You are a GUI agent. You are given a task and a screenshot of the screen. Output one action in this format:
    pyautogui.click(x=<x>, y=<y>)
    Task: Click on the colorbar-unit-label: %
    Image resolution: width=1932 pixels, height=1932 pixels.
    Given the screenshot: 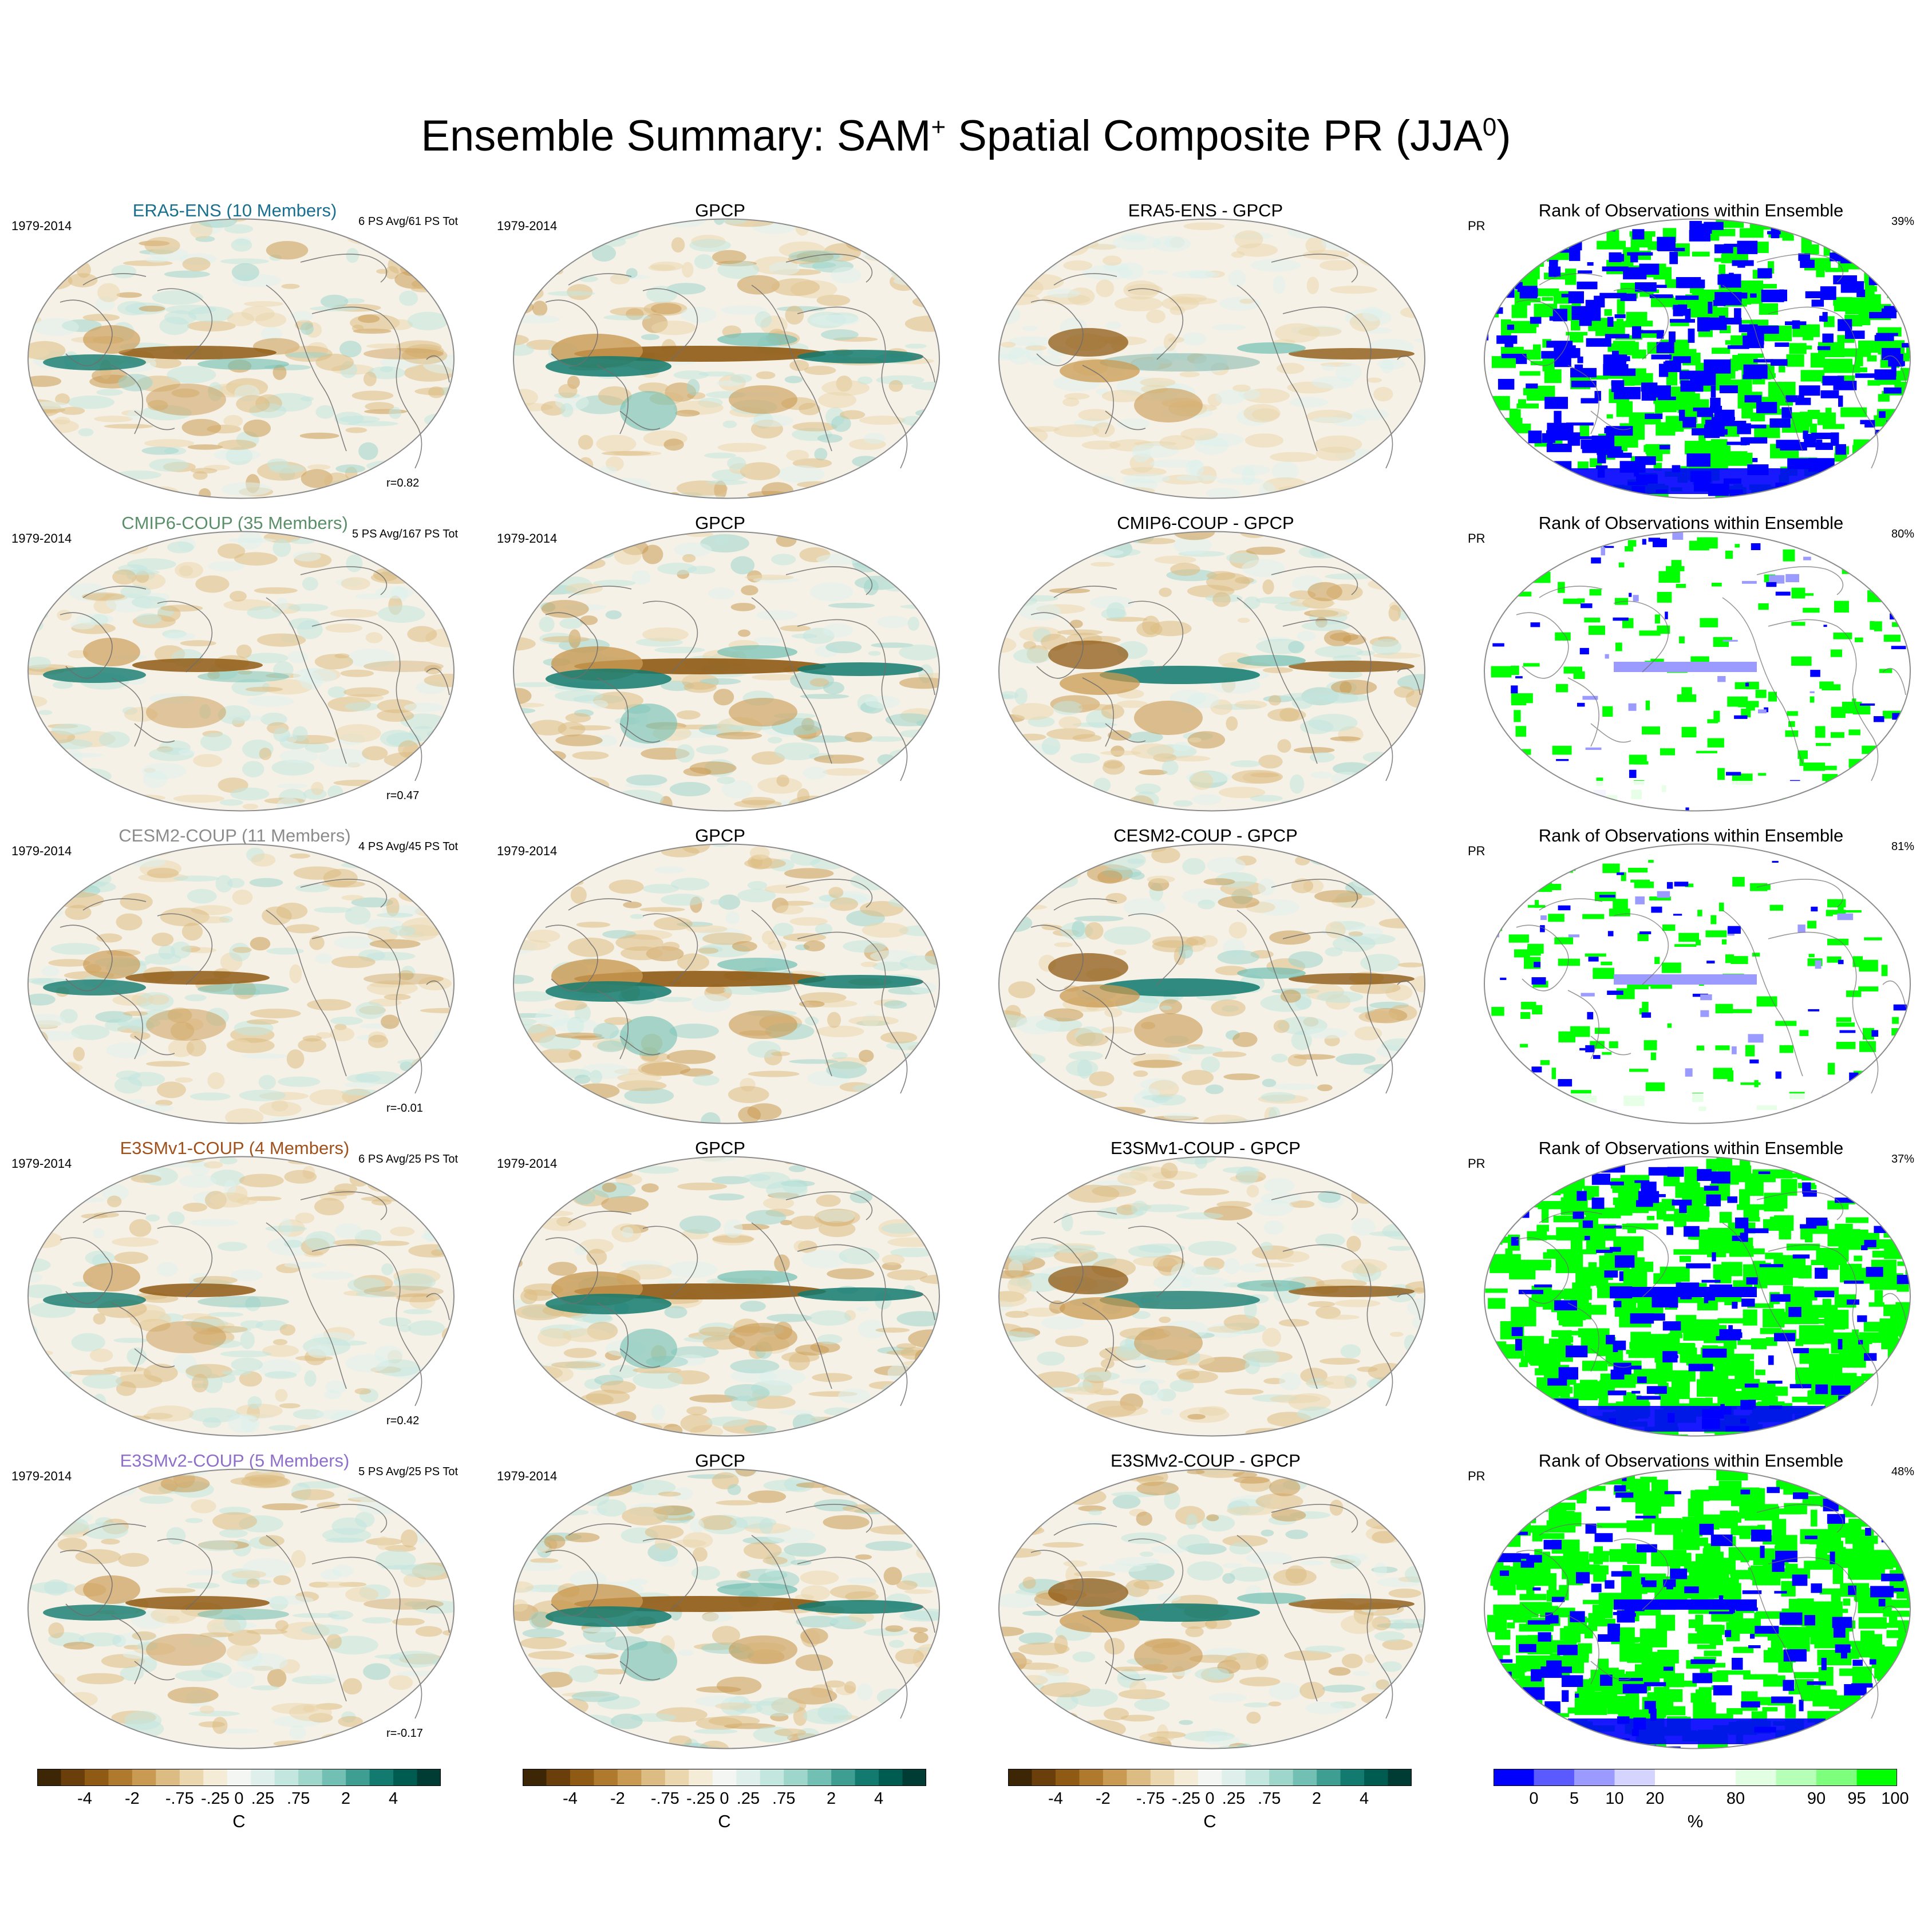 What is the action you would take?
    pyautogui.click(x=1695, y=1821)
    